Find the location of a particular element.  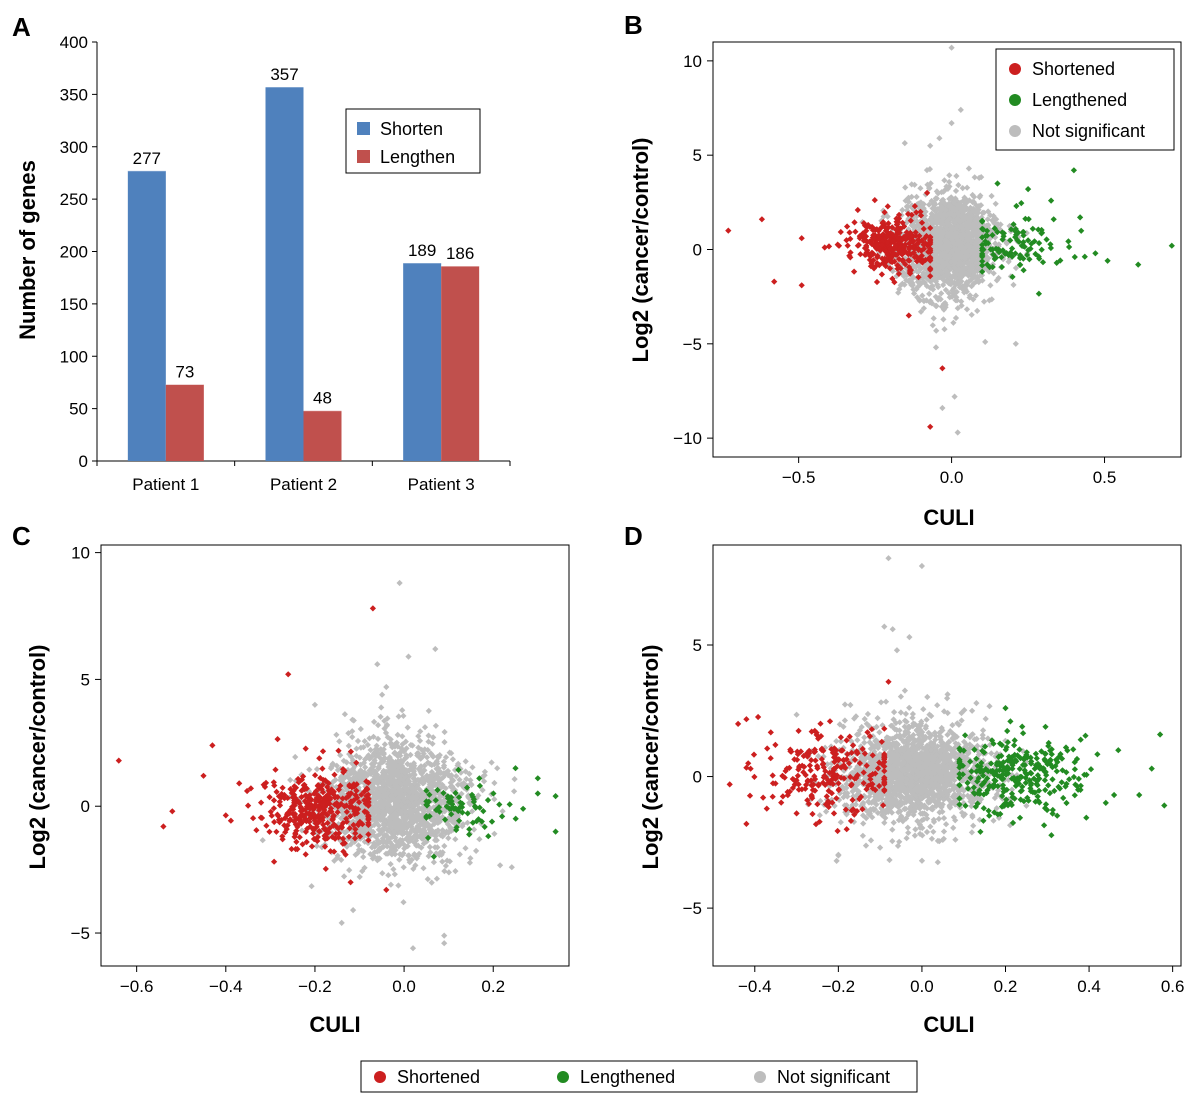

panel-a-bars is located at coordinates (303, 273).